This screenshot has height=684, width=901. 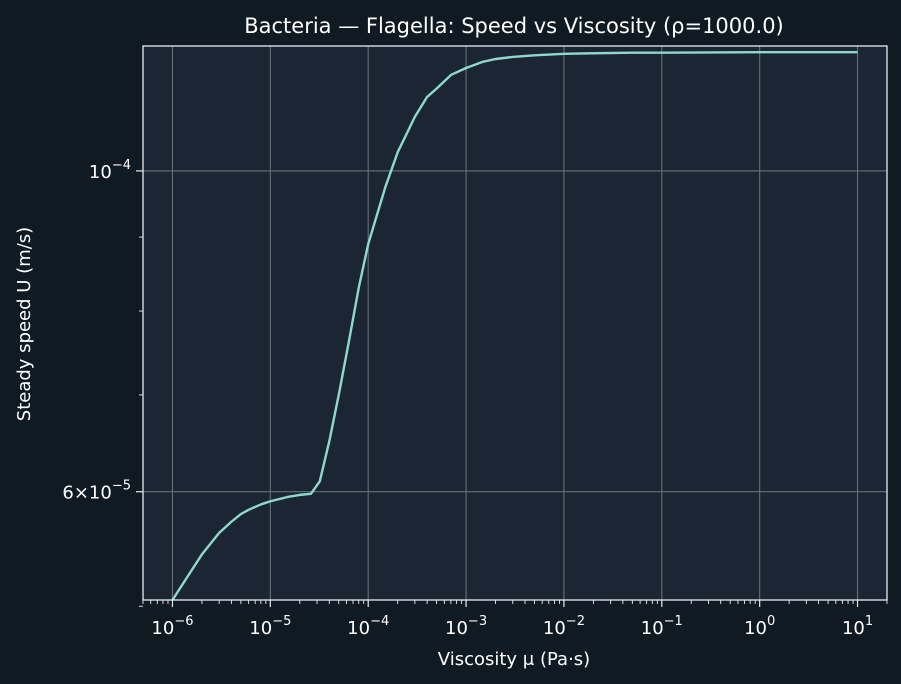 I want to click on x-tick-label: 10⁻², so click(x=564, y=626).